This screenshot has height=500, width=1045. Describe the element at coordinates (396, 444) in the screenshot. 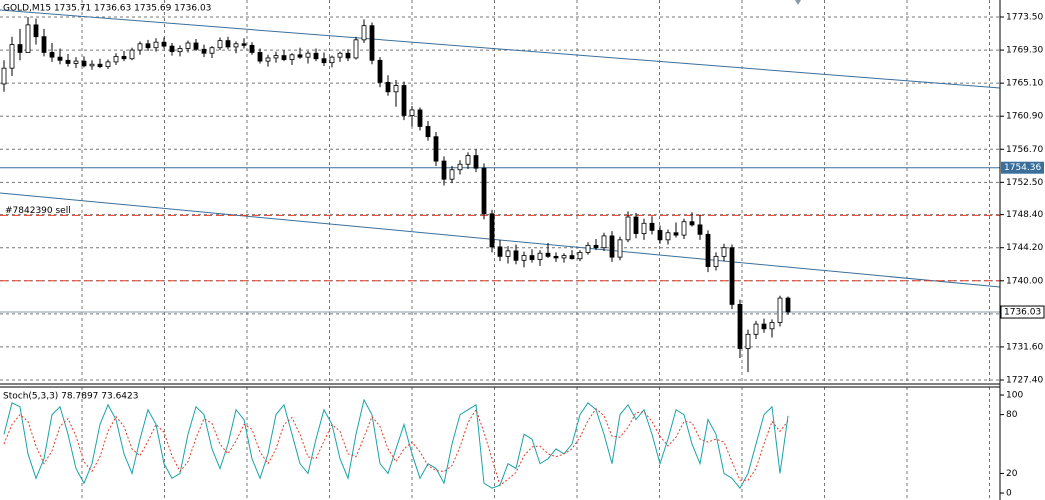

I see `indicator-line` at that location.